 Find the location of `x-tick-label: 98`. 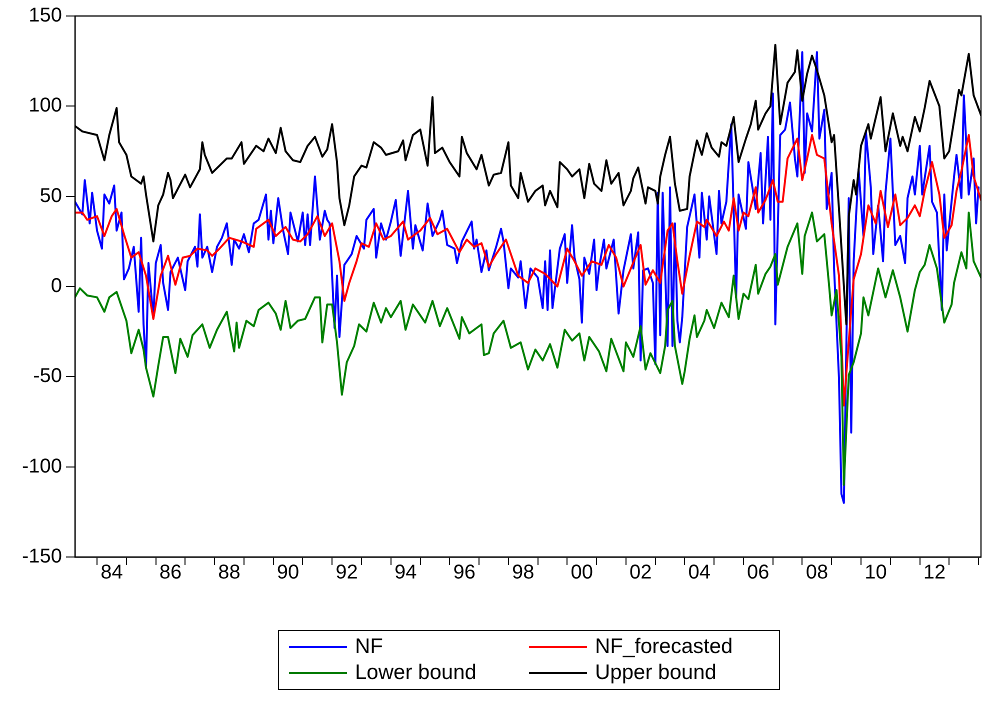

x-tick-label: 98 is located at coordinates (523, 573).